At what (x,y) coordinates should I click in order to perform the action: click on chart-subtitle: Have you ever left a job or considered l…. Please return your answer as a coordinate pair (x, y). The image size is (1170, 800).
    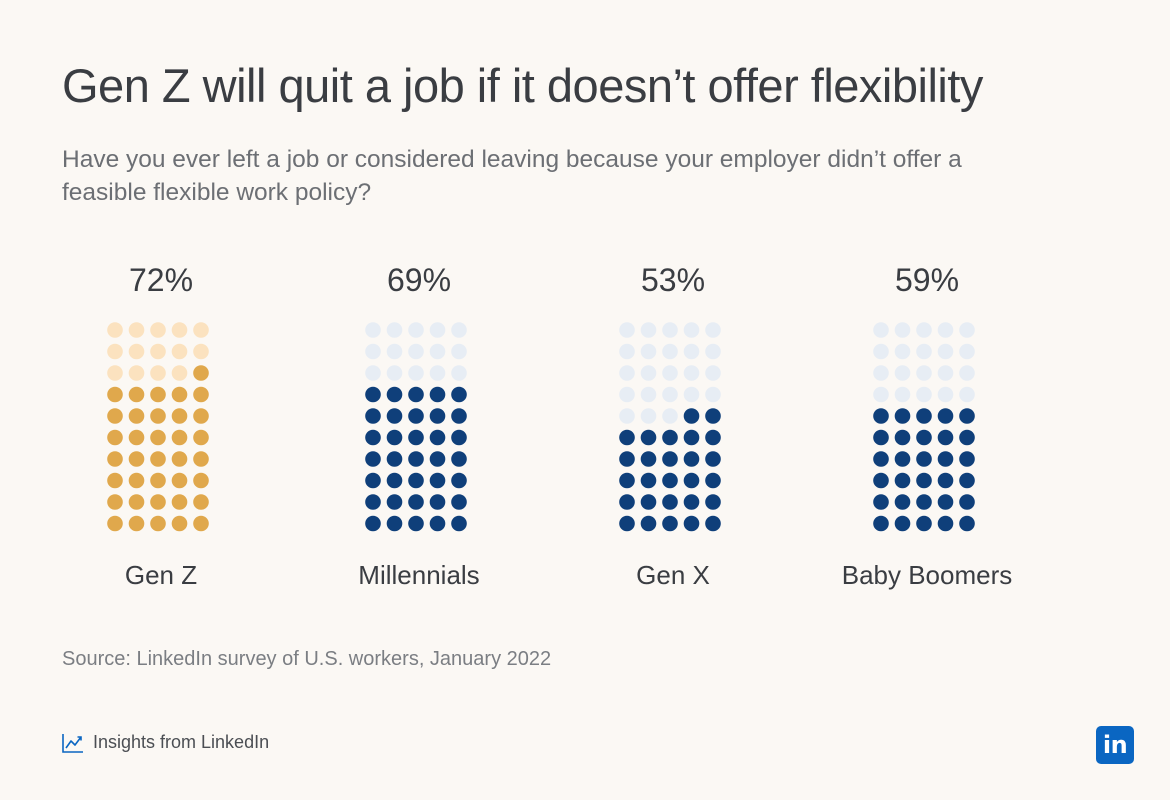
    Looking at the image, I should click on (512, 176).